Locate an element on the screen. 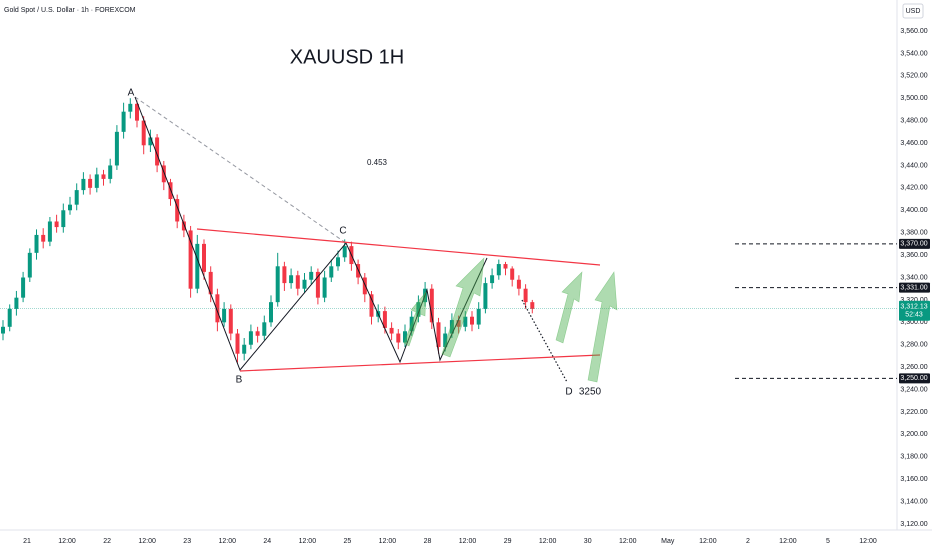  y-tick-label: 3,460.00 is located at coordinates (913, 143).